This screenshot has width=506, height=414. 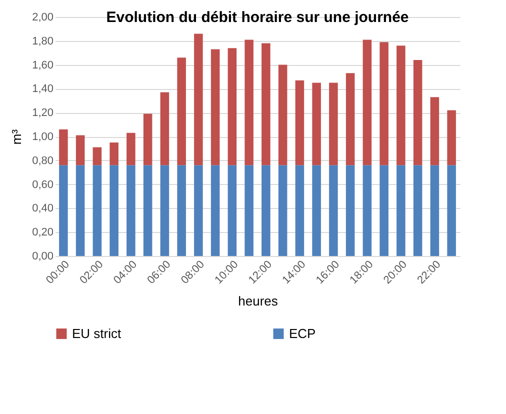 What do you see at coordinates (43, 89) in the screenshot?
I see `y-tick-label: 1,40` at bounding box center [43, 89].